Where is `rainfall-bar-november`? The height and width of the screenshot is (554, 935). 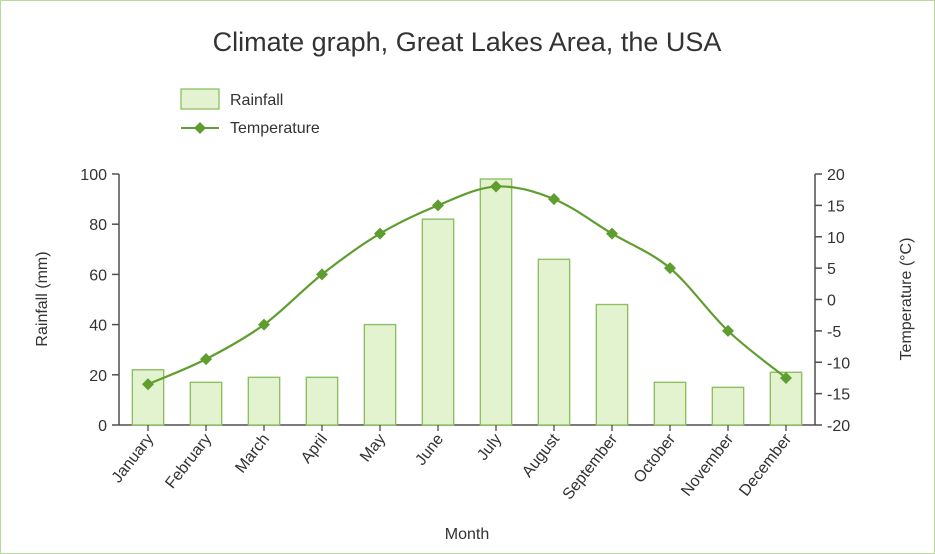 rainfall-bar-november is located at coordinates (728, 406).